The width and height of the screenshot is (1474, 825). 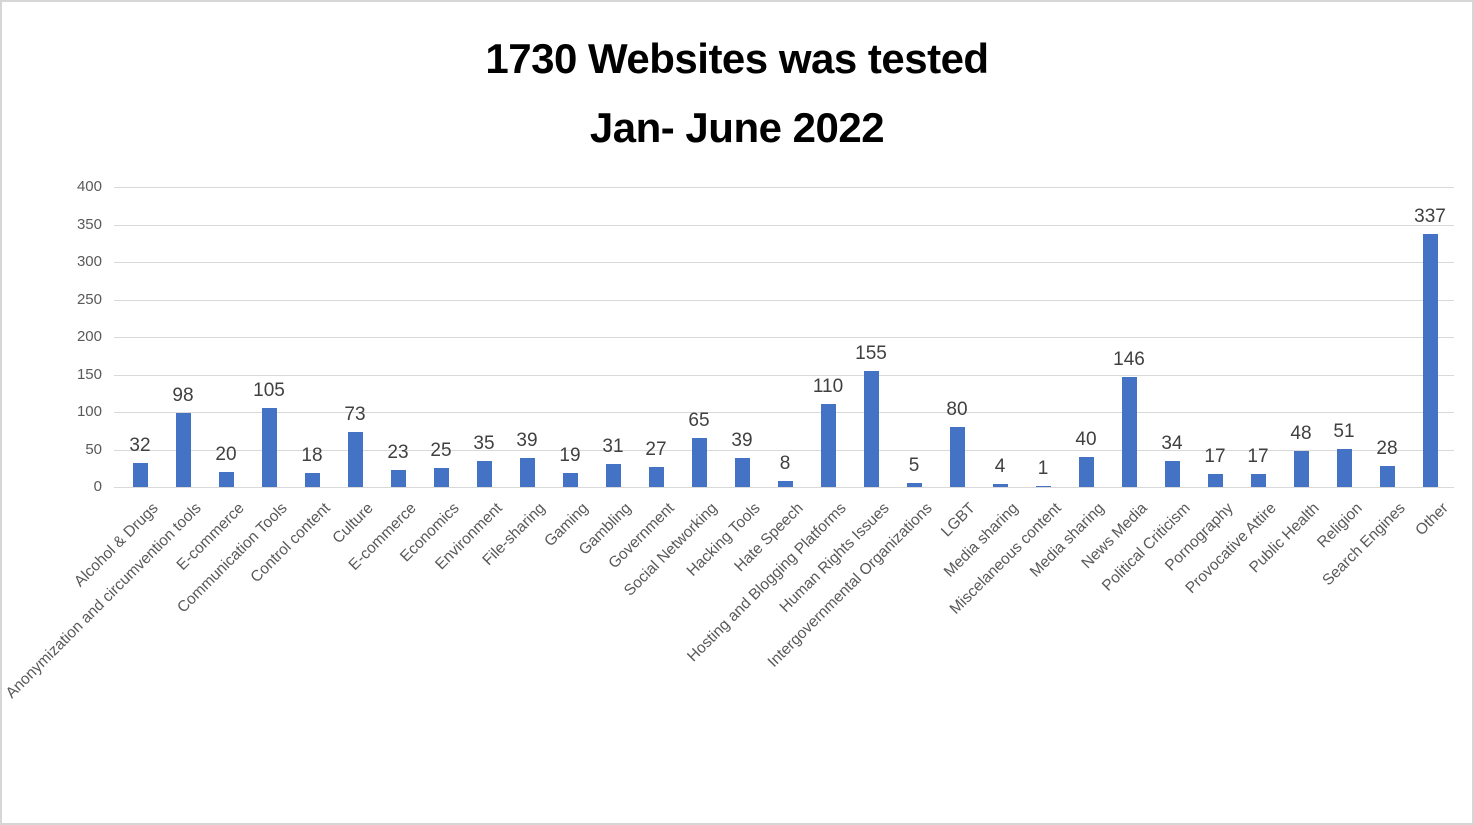 What do you see at coordinates (183, 395) in the screenshot?
I see `data-label: 98` at bounding box center [183, 395].